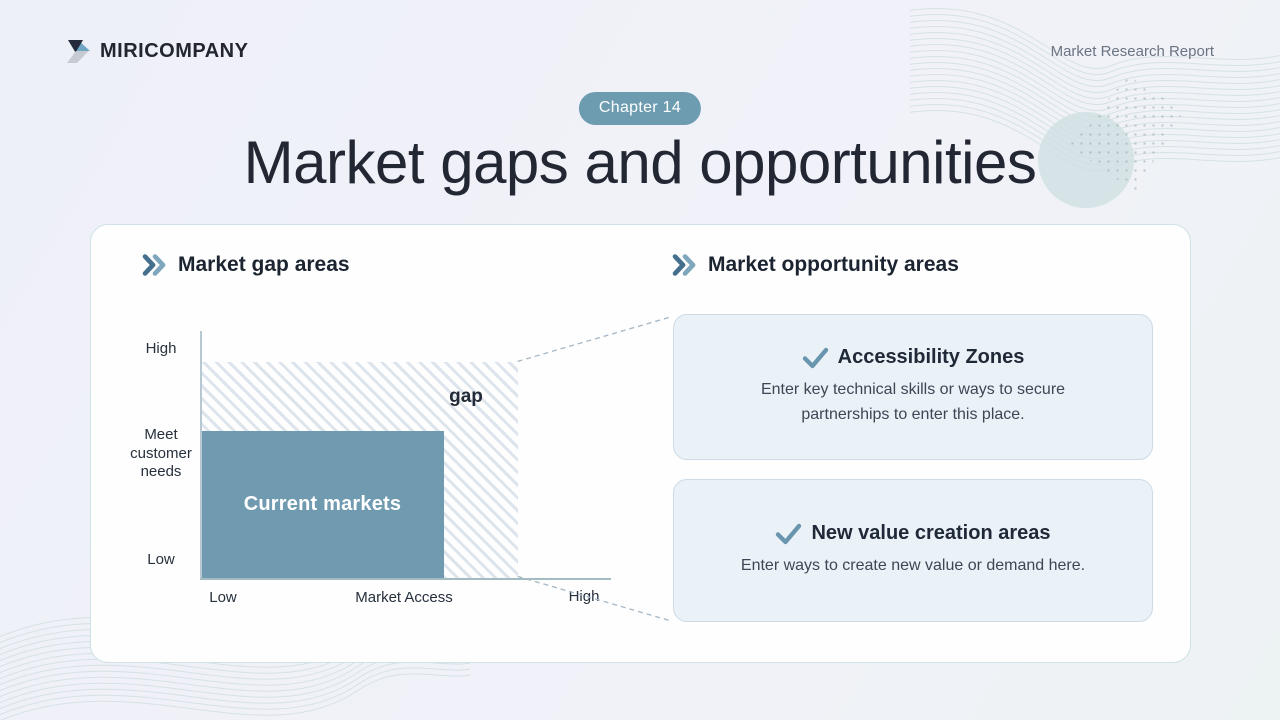  I want to click on y-axis-line, so click(201, 455).